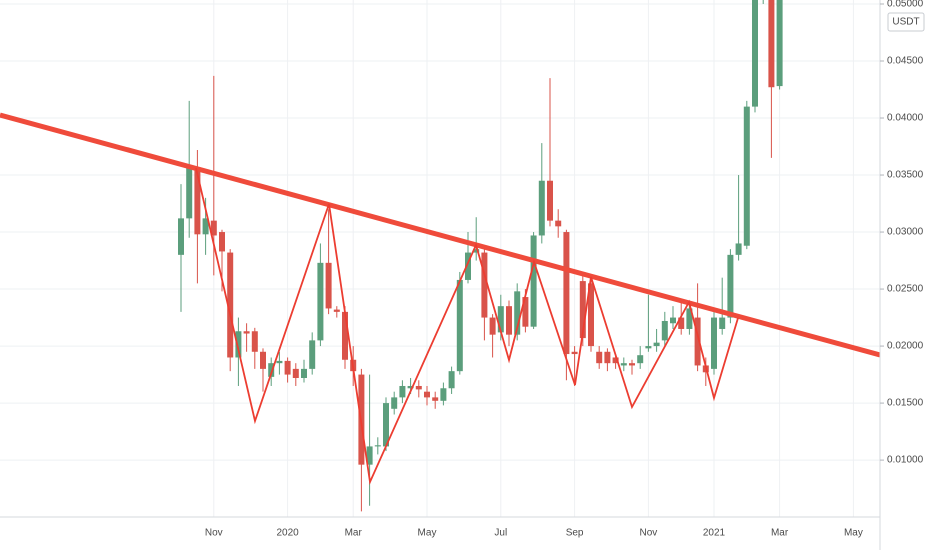  What do you see at coordinates (905, 460) in the screenshot?
I see `y-tick-label: 0.01000` at bounding box center [905, 460].